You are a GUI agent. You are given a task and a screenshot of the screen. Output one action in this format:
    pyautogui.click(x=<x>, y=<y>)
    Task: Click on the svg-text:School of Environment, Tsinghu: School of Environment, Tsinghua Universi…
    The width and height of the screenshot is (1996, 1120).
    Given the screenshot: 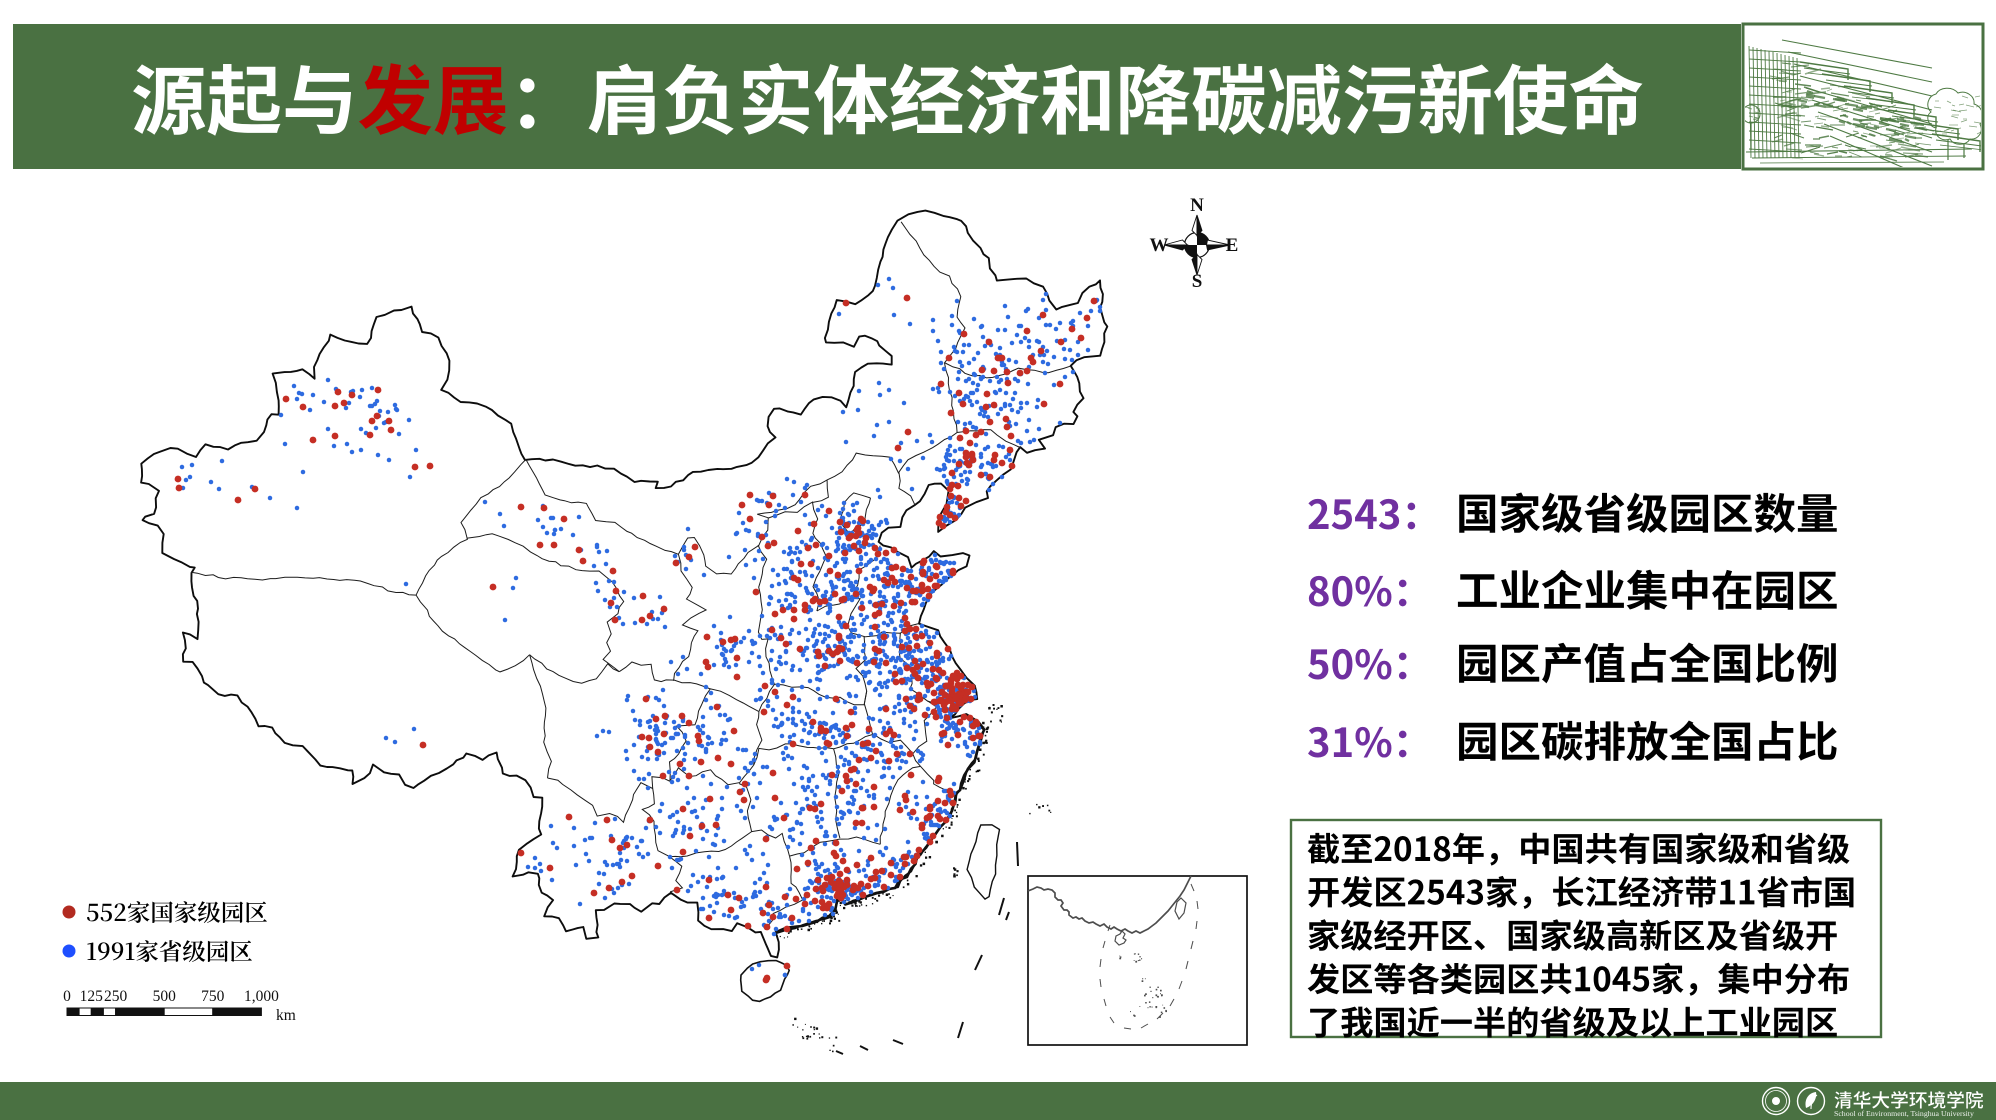 What is the action you would take?
    pyautogui.click(x=1904, y=1113)
    